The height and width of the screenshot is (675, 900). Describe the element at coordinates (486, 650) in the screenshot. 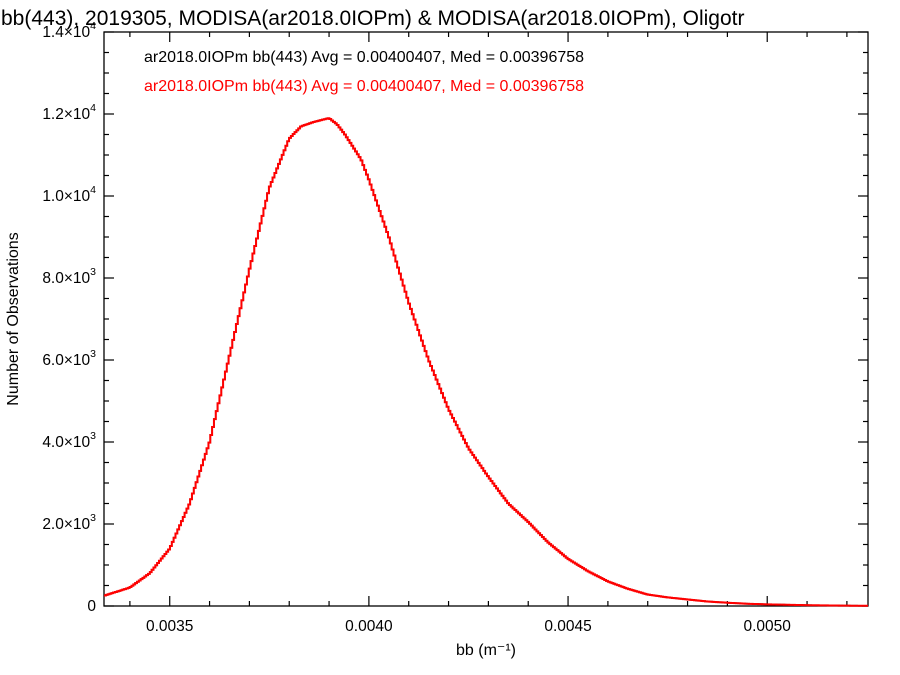

I see `x-axis-label: bb (m⁻¹)` at that location.